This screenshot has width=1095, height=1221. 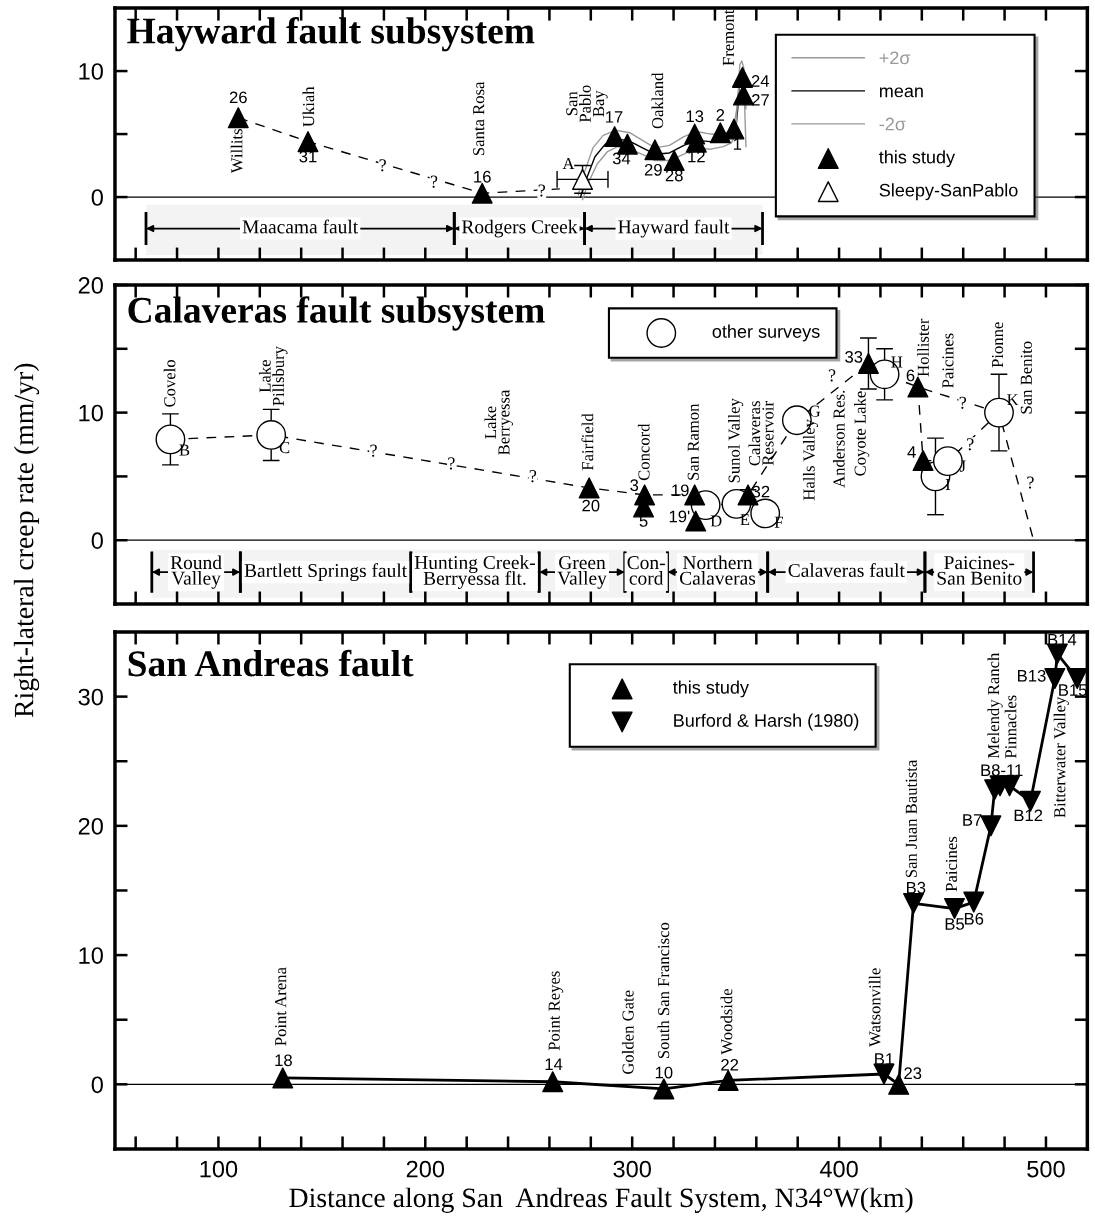 What do you see at coordinates (955, 924) in the screenshot?
I see `annotation: B5` at bounding box center [955, 924].